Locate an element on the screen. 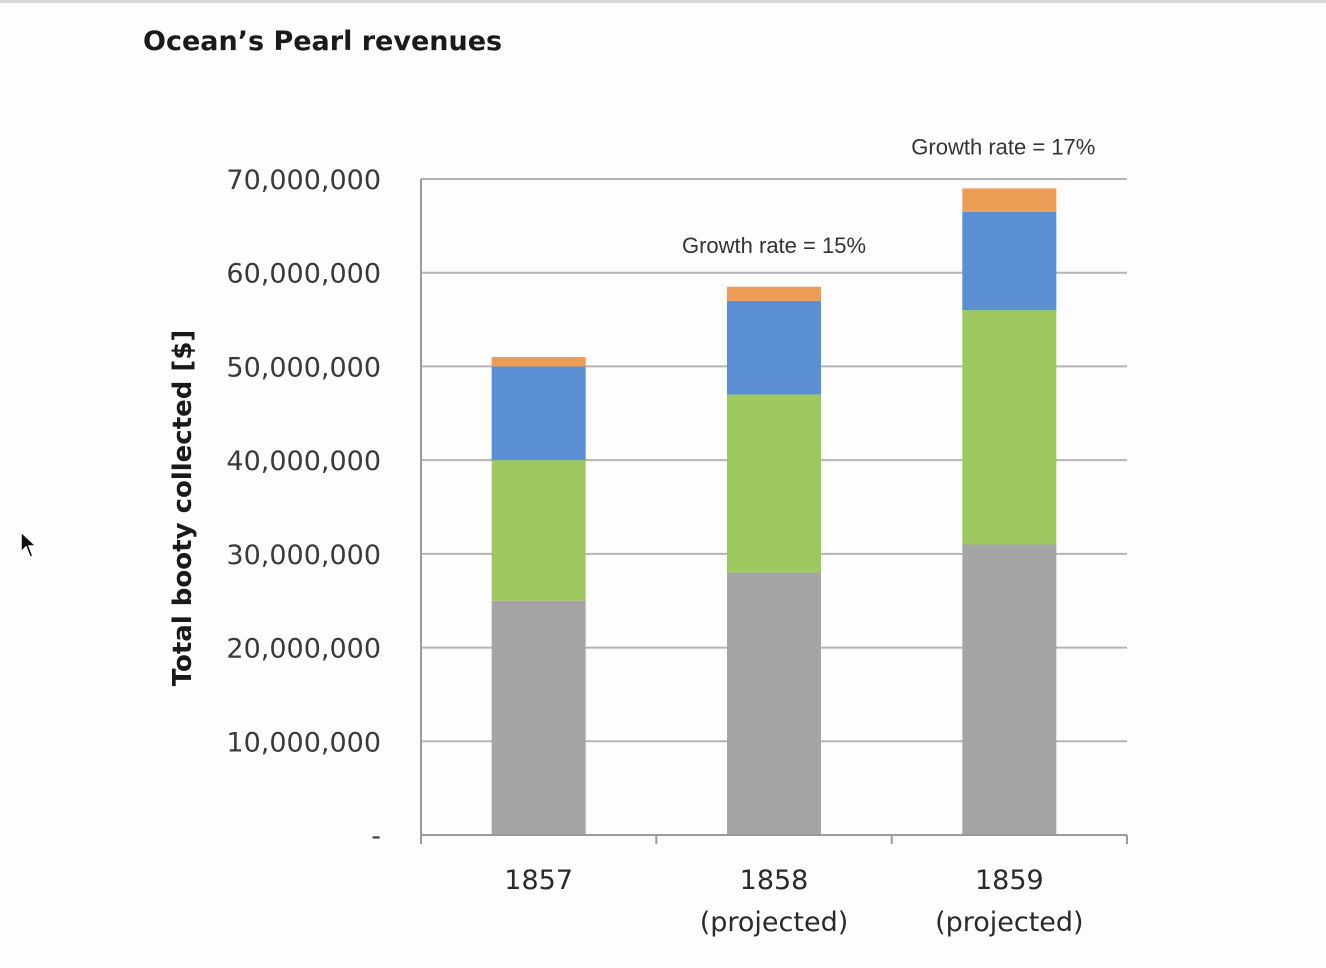 This screenshot has height=968, width=1326. annotations: Growth rate = 15% Growth rate = 17% is located at coordinates (888, 195).